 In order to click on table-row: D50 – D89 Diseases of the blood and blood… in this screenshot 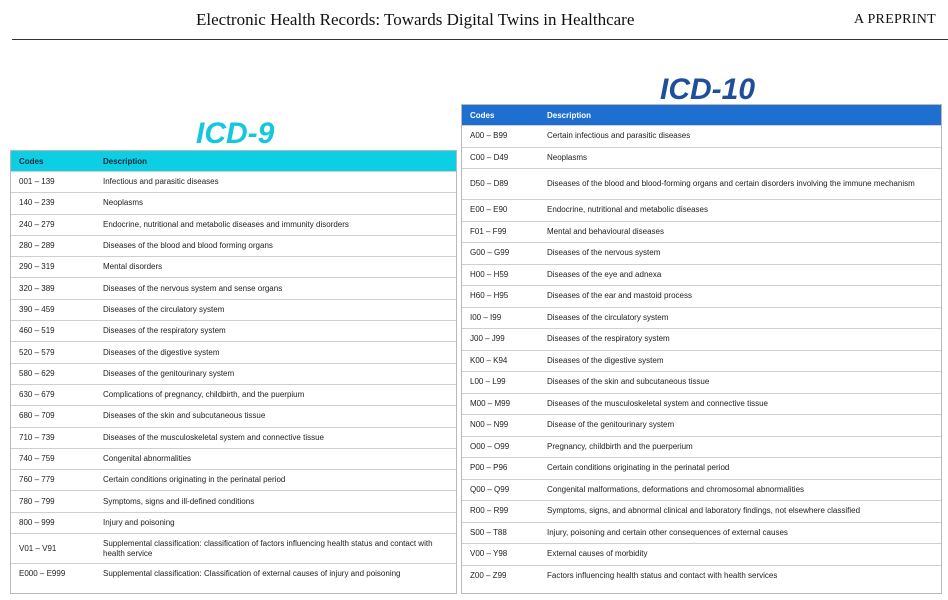, I will do `click(701, 183)`.